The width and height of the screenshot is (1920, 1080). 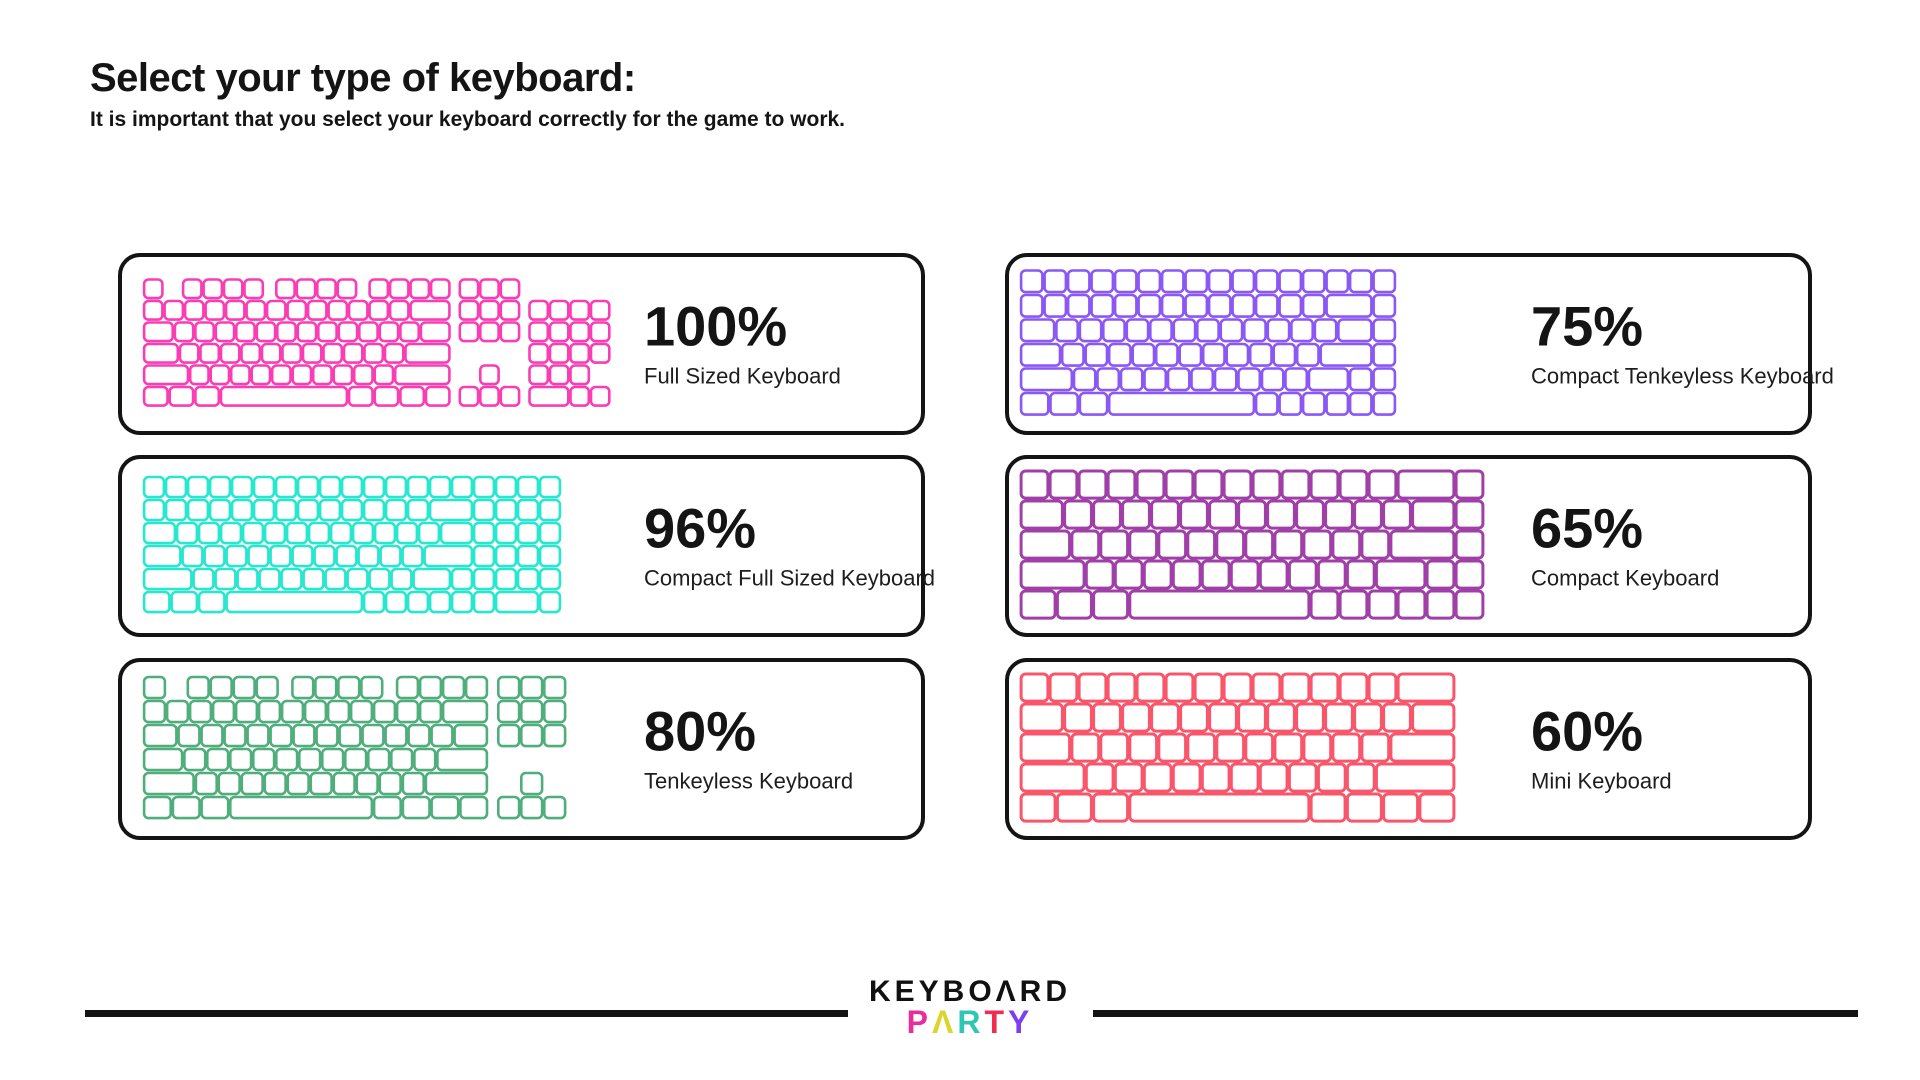 What do you see at coordinates (1601, 781) in the screenshot?
I see `keyboard-label: Mini Keyboard` at bounding box center [1601, 781].